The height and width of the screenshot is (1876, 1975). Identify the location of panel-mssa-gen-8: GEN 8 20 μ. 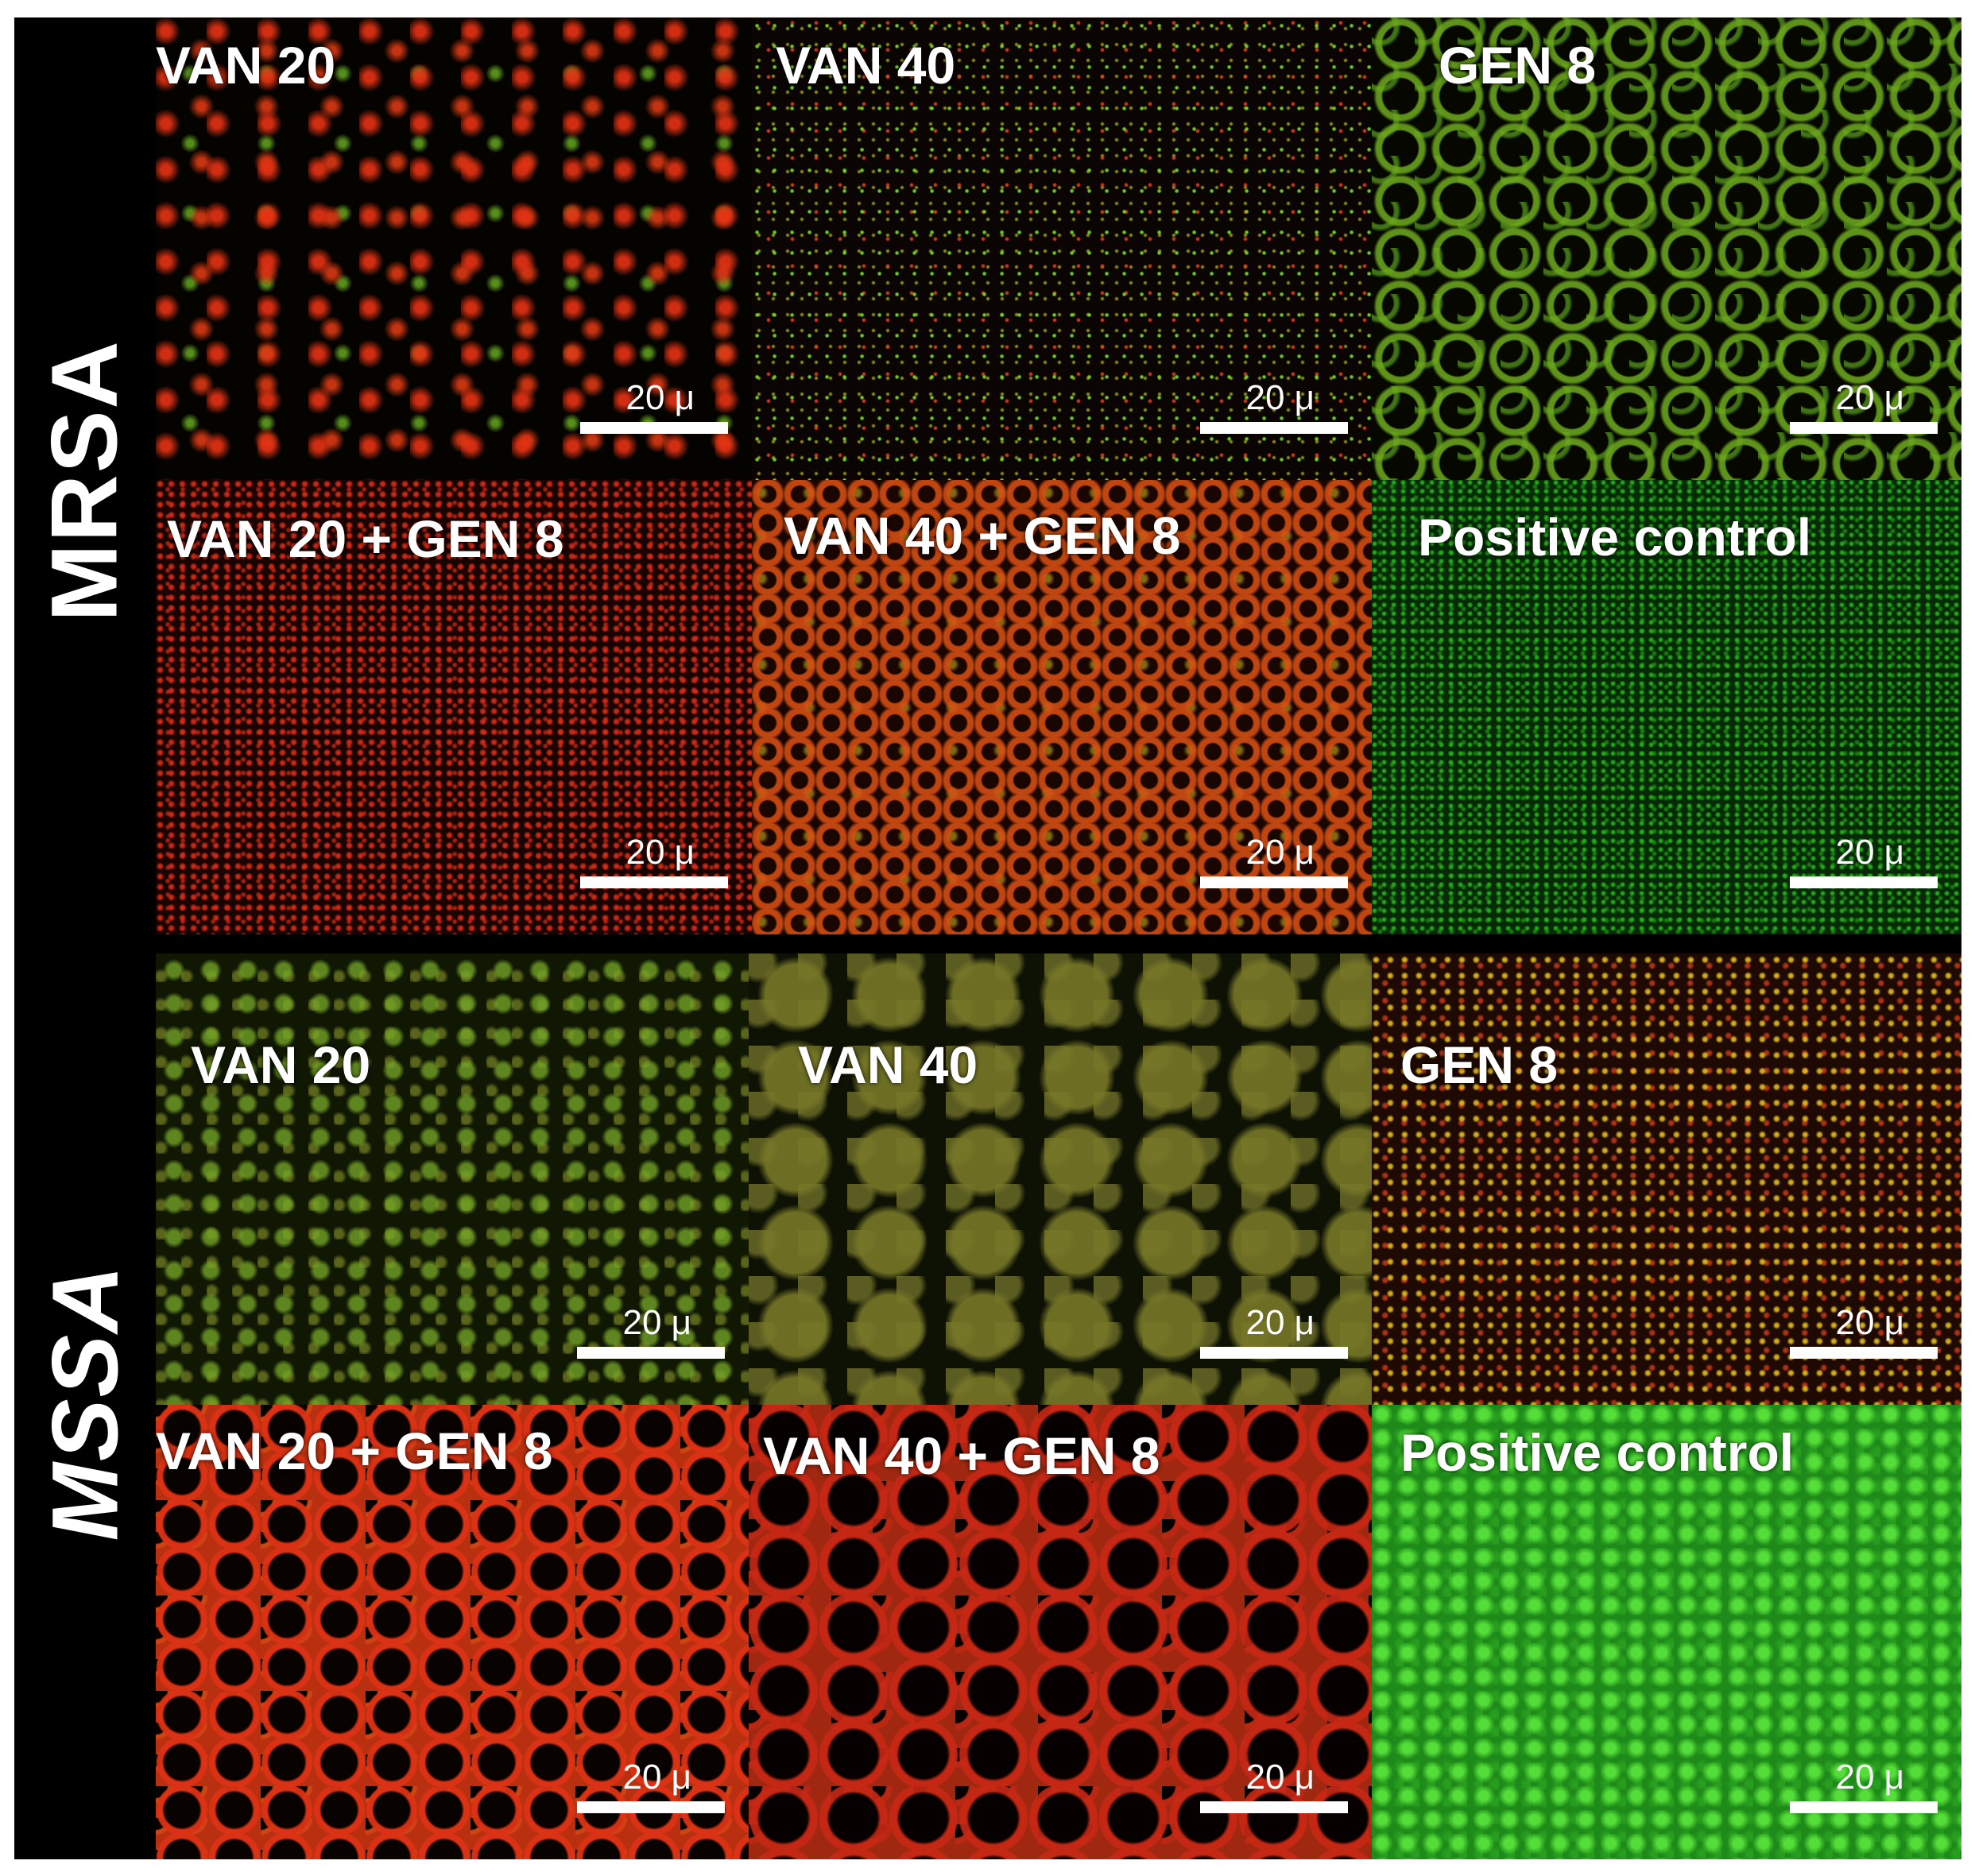
(1667, 1179).